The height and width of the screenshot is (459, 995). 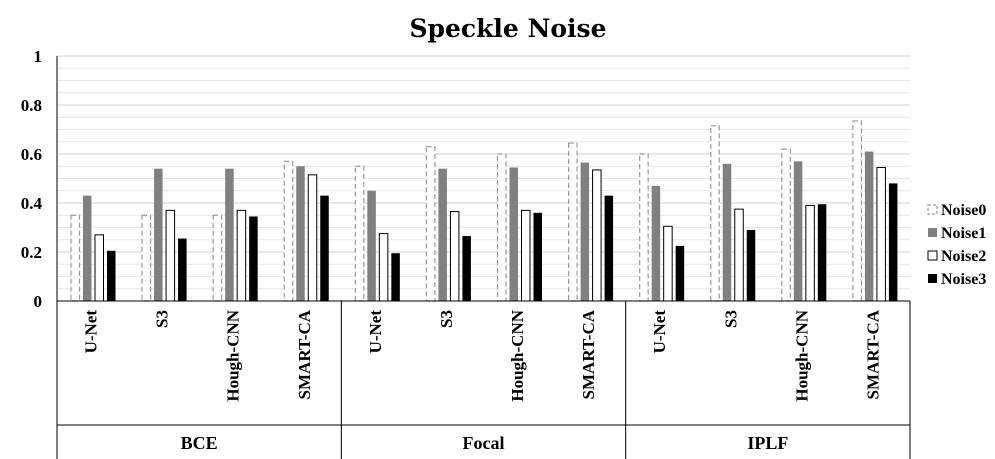 I want to click on legend-swatch-noise3, so click(x=932, y=278).